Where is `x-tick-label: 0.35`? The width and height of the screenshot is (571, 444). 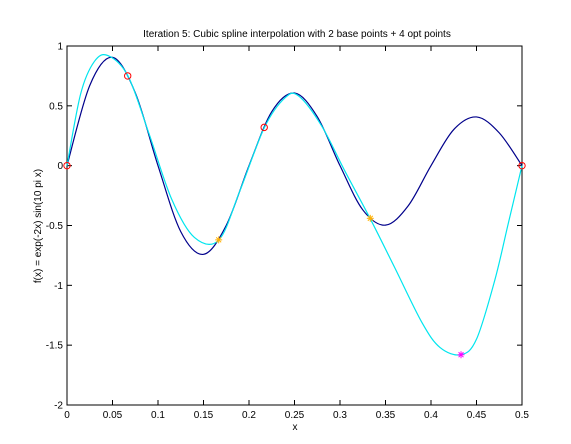
x-tick-label: 0.35 is located at coordinates (386, 415).